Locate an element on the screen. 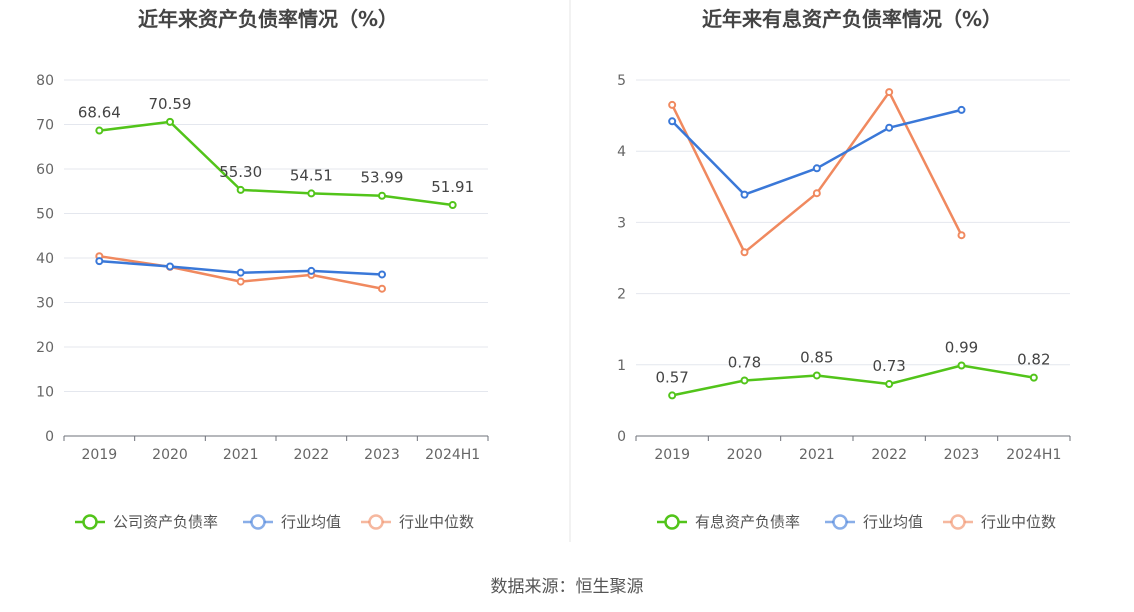  legend-item: 有息资产负债率 is located at coordinates (728, 522).